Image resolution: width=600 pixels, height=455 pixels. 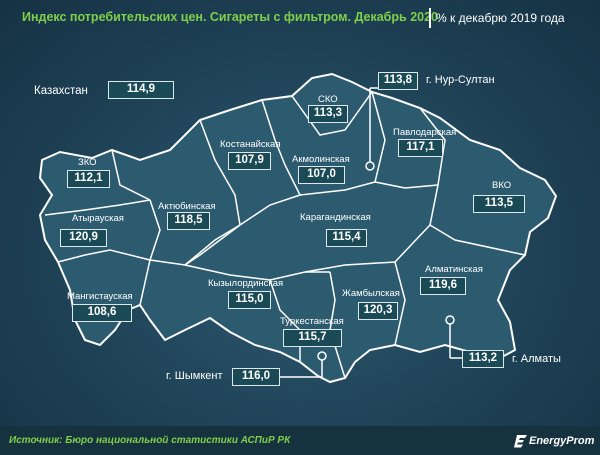 What do you see at coordinates (98, 218) in the screenshot?
I see `region-label-atyrau: Атырауская` at bounding box center [98, 218].